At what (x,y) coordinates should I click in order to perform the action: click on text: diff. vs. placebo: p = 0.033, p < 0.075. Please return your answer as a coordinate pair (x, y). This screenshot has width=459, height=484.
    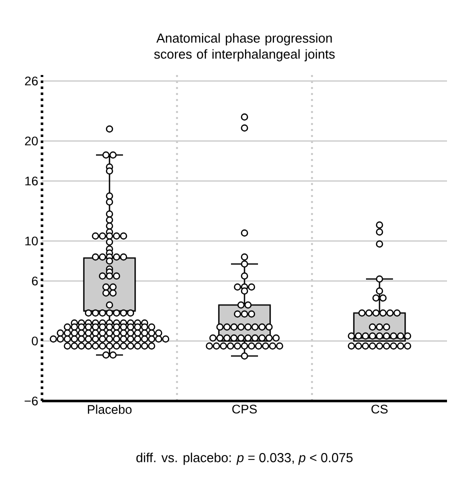
    Looking at the image, I should click on (244, 458).